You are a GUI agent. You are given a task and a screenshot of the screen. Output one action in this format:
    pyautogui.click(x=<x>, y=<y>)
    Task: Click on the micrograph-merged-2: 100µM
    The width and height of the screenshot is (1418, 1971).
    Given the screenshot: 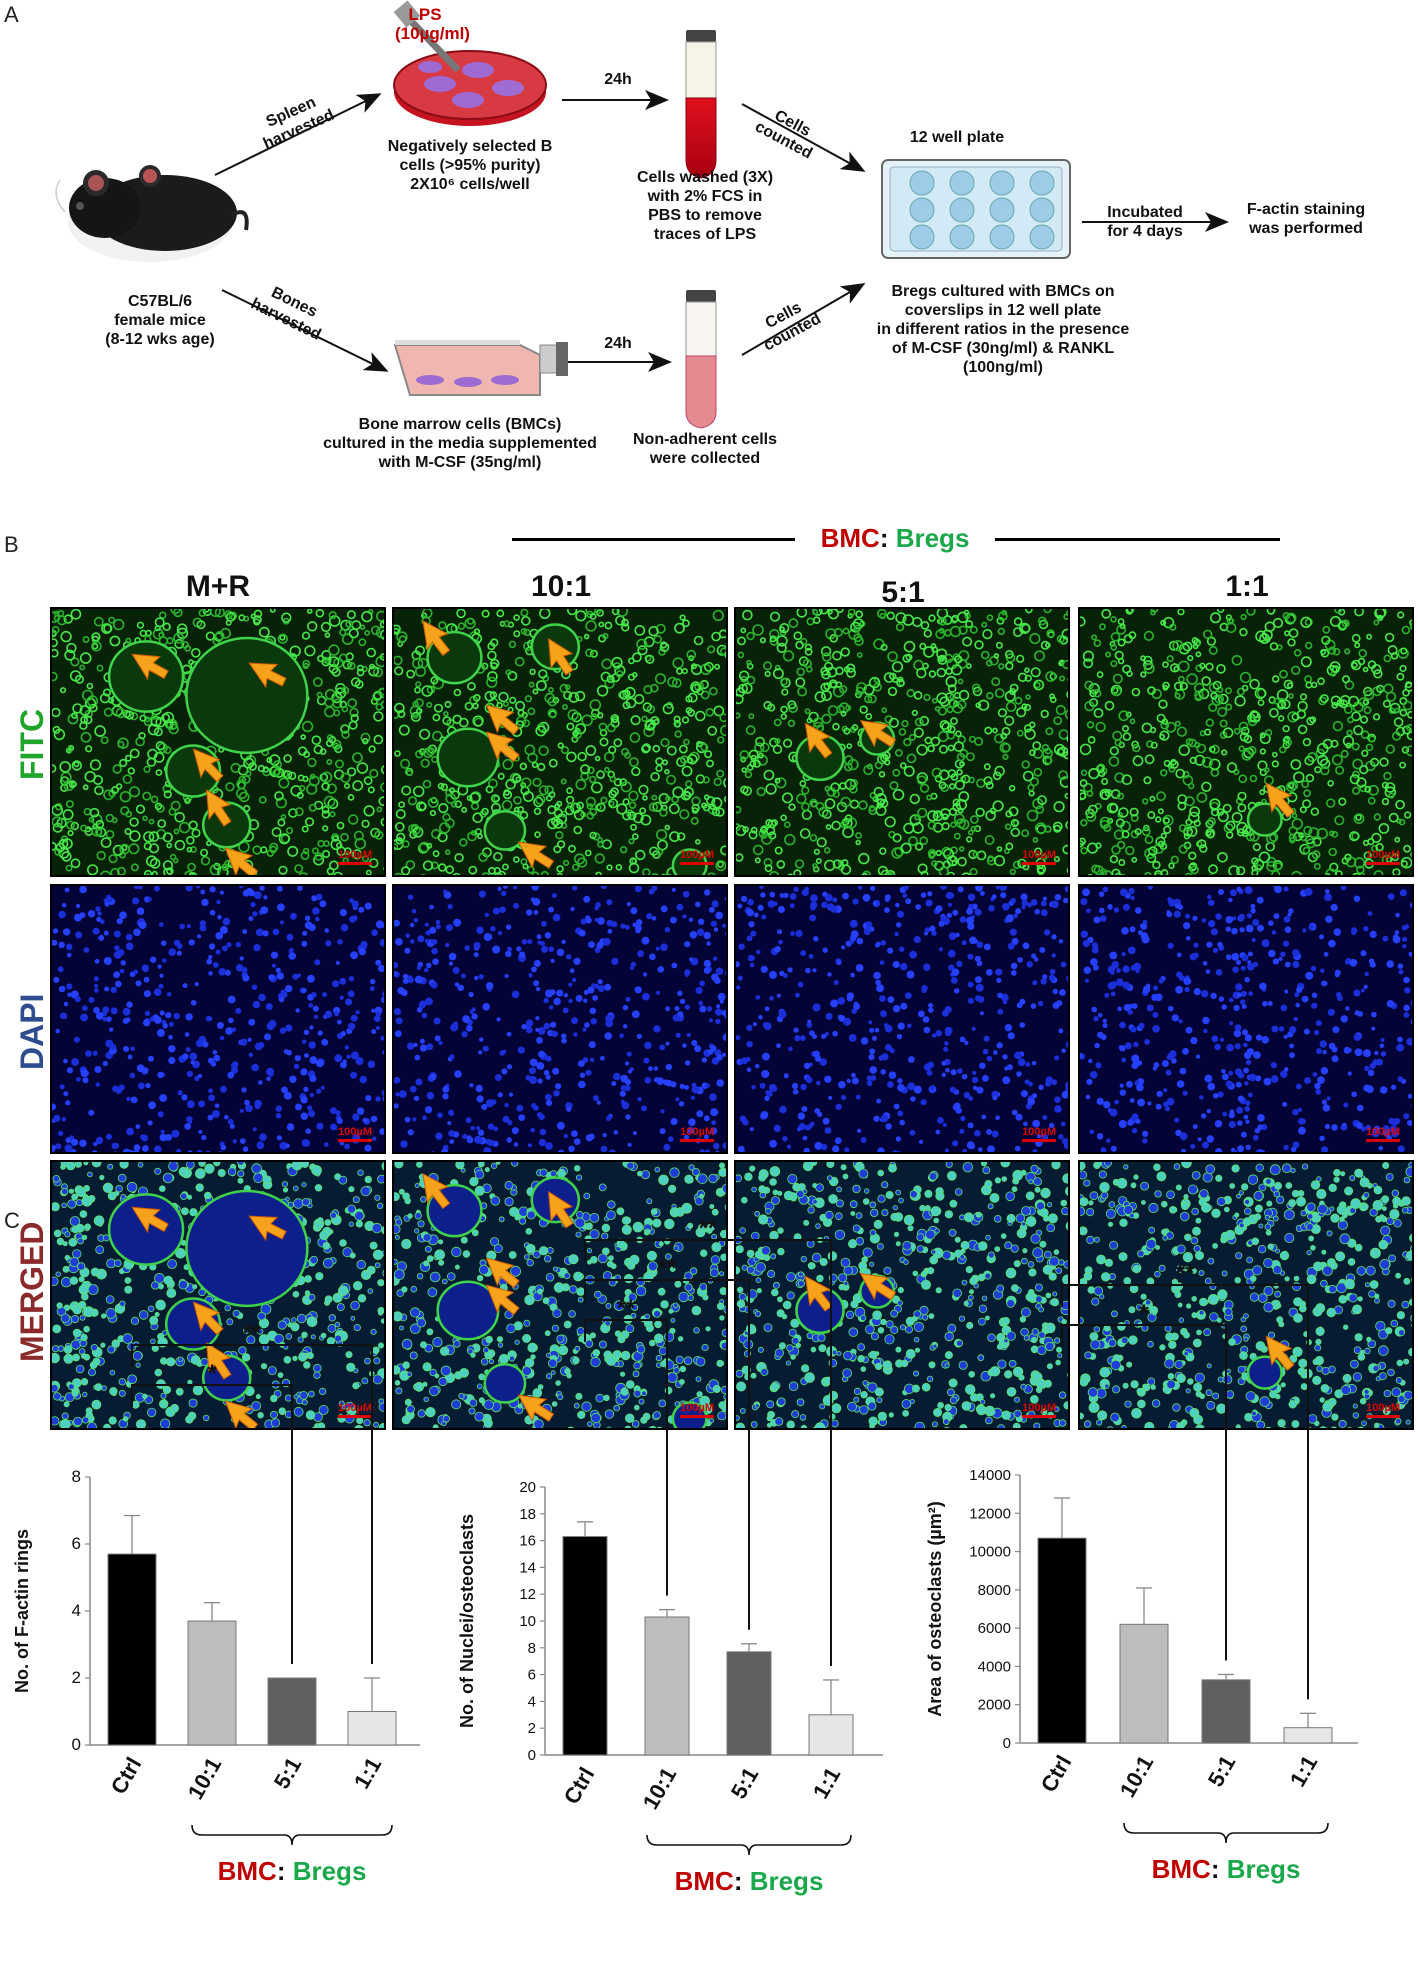 What is the action you would take?
    pyautogui.click(x=560, y=1295)
    